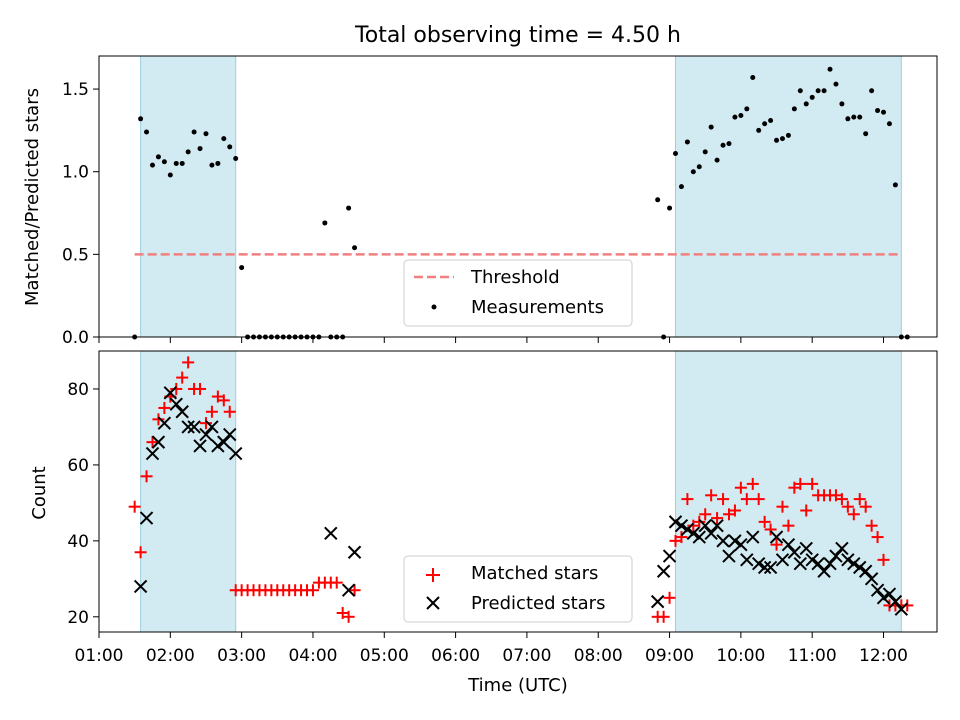  What do you see at coordinates (669, 656) in the screenshot?
I see `x-tick-label: 09:00` at bounding box center [669, 656].